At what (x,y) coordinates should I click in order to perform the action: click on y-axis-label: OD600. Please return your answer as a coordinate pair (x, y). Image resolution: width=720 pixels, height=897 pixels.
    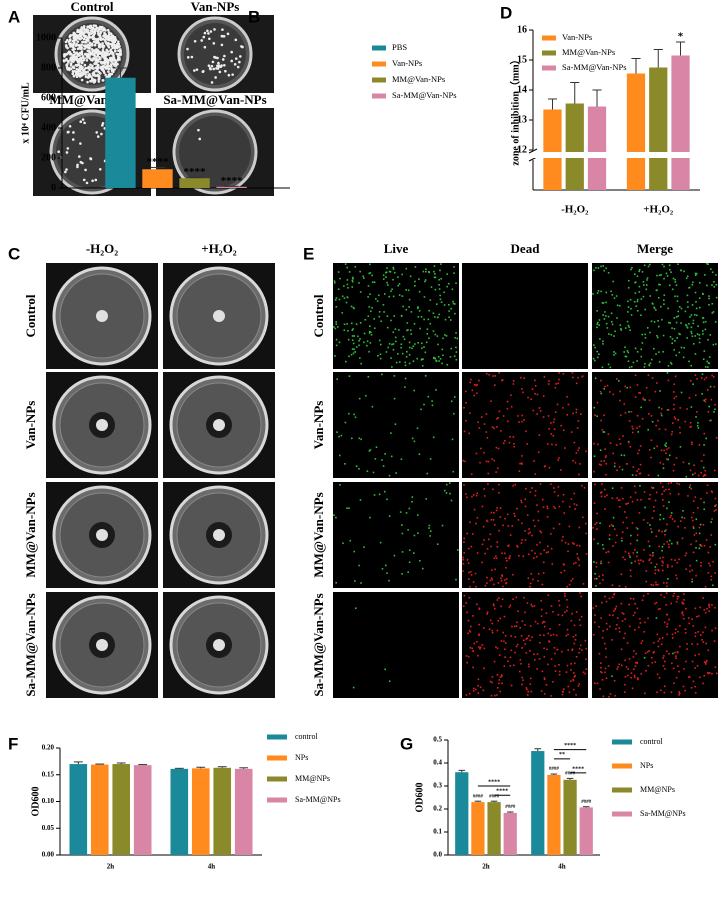
    Looking at the image, I should click on (419, 798).